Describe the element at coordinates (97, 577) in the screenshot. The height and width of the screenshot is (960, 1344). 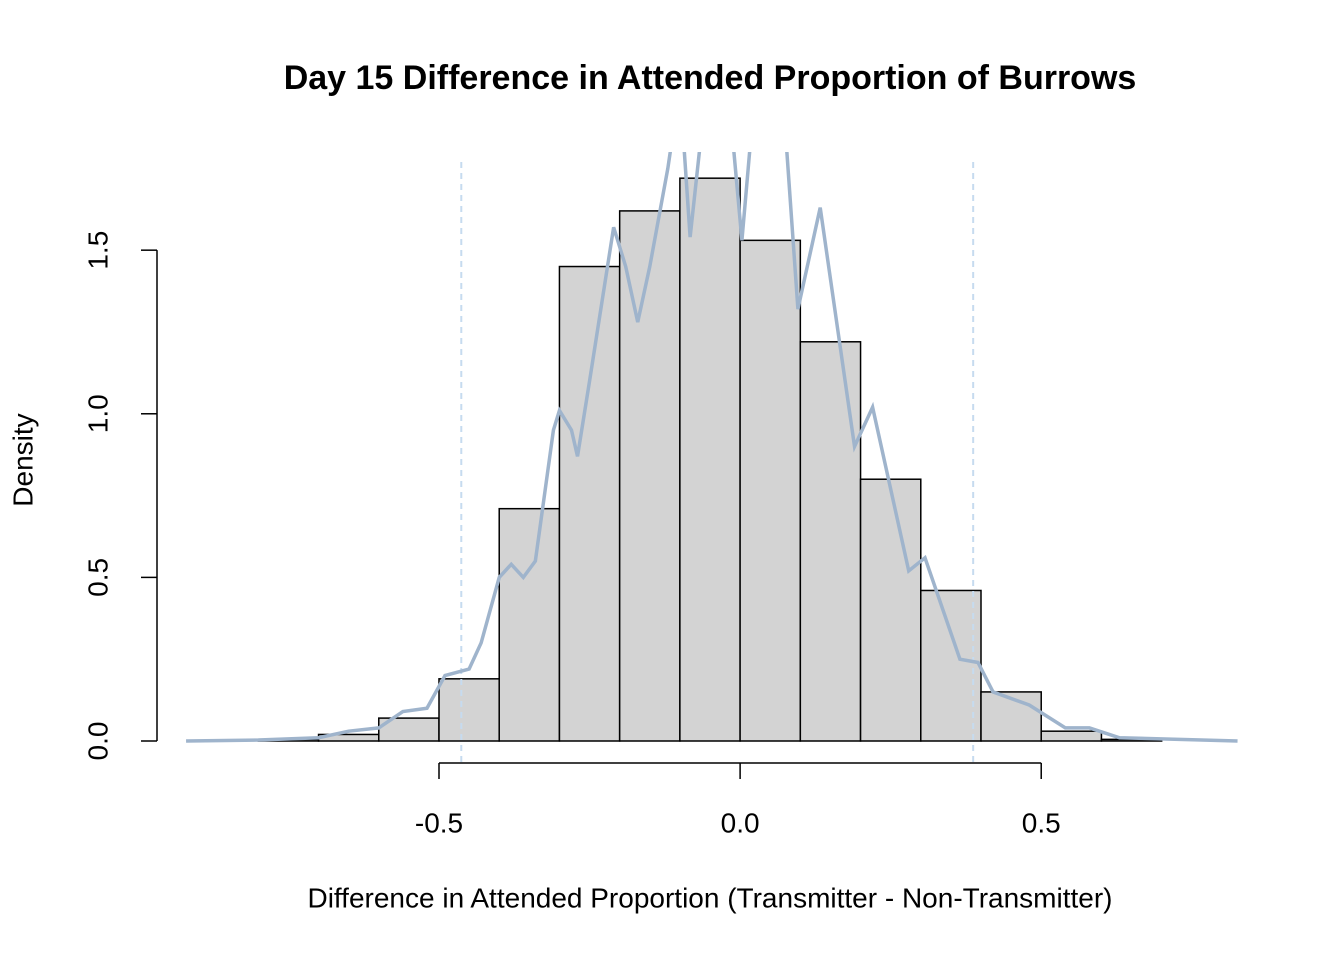
I see `y-tick-label: 0.5` at that location.